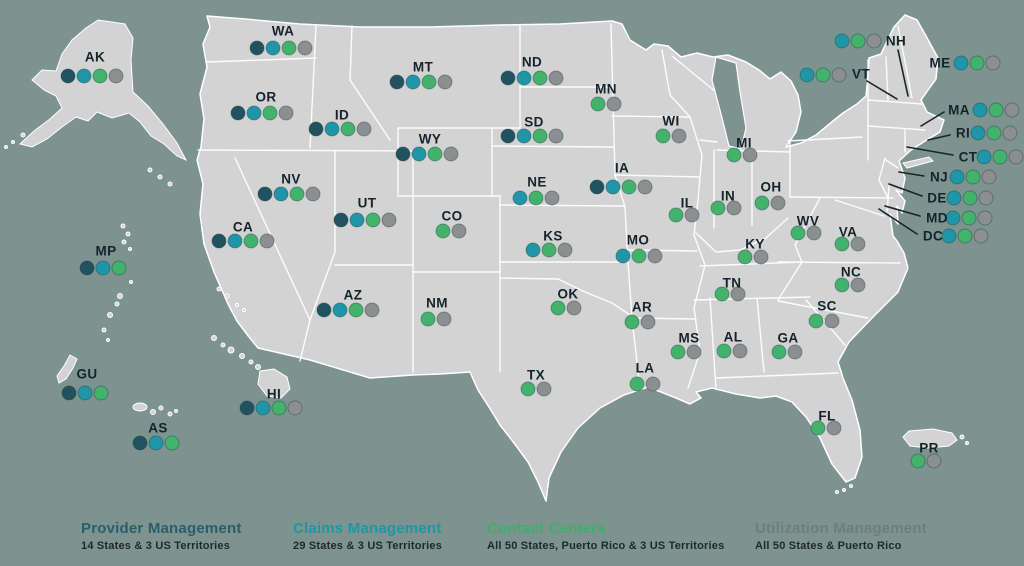 The width and height of the screenshot is (1024, 566). I want to click on florida-keys, so click(844, 489).